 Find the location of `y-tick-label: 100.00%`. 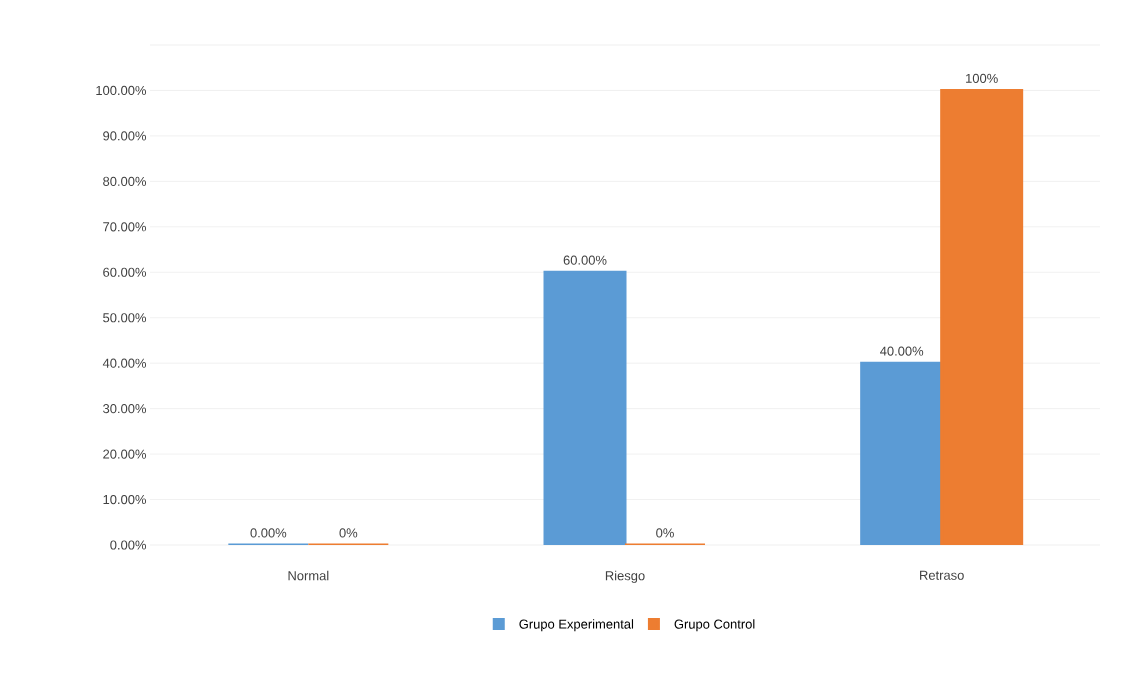

y-tick-label: 100.00% is located at coordinates (121, 90).